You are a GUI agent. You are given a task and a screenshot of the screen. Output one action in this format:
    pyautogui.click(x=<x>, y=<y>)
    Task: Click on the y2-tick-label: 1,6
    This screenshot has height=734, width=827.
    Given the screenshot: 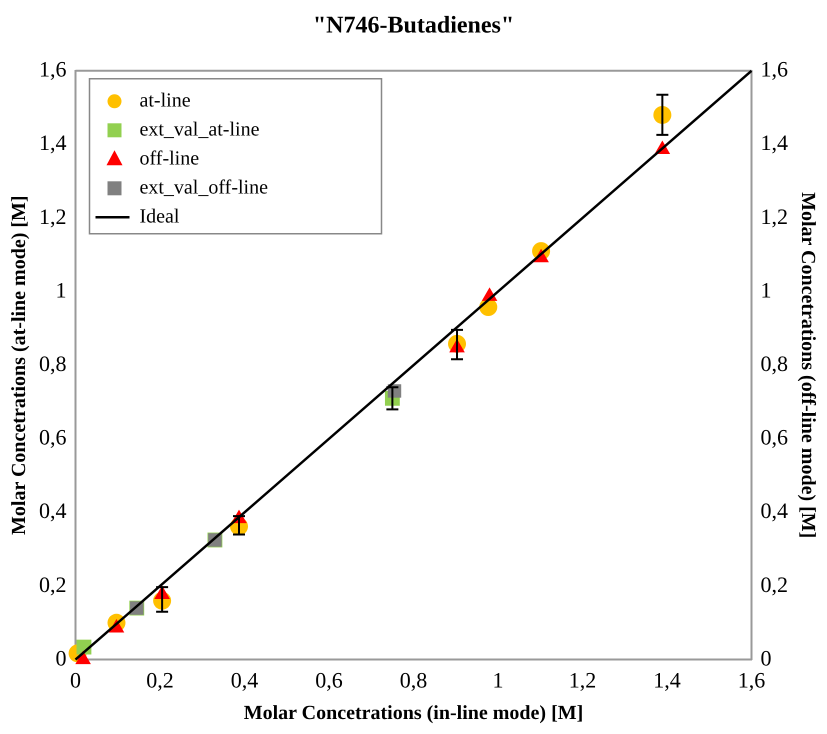 What is the action you would take?
    pyautogui.click(x=774, y=69)
    